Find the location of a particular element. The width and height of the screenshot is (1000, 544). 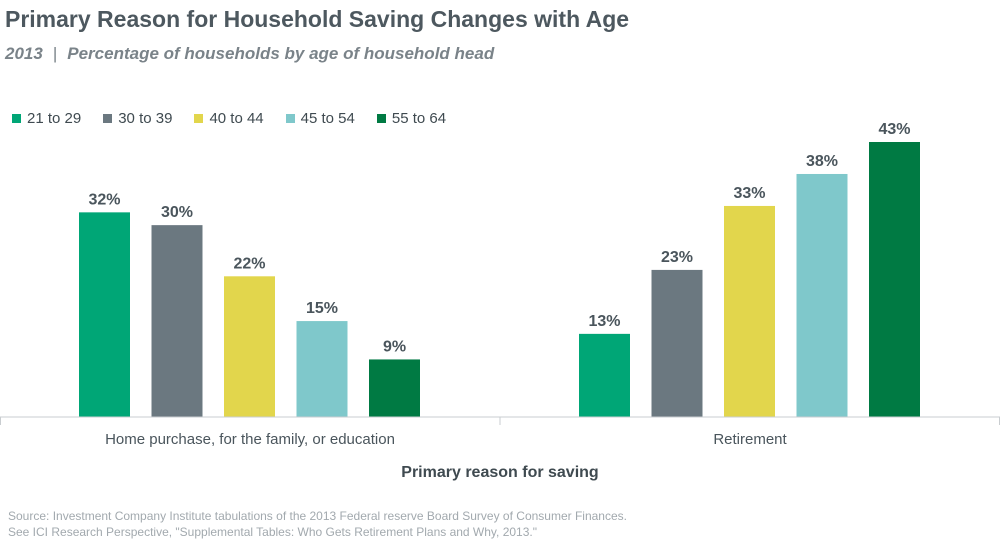

legend-item: 55 to 64 is located at coordinates (411, 118).